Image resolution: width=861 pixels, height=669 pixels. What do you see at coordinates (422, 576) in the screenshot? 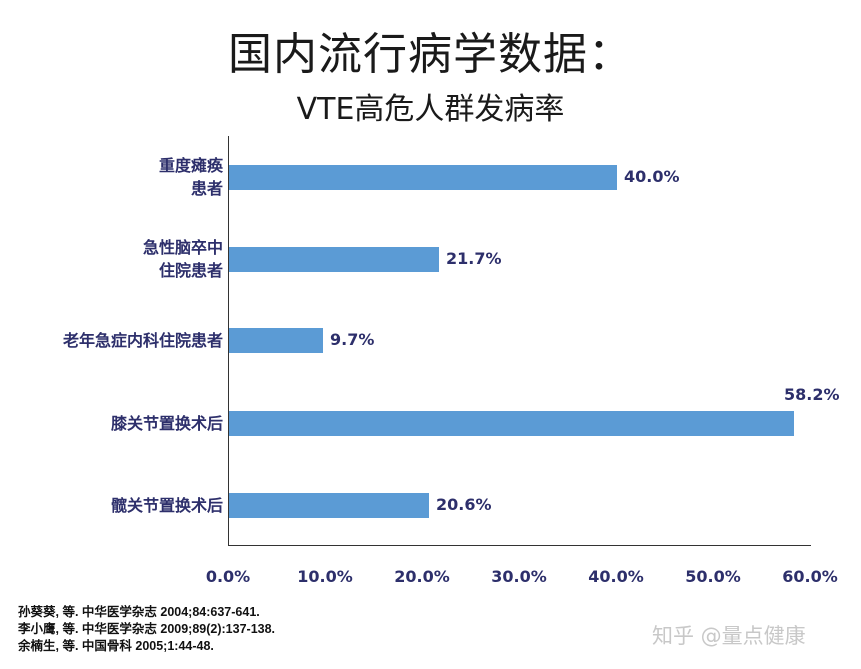
I see `x-tick-label: 20.0%` at bounding box center [422, 576].